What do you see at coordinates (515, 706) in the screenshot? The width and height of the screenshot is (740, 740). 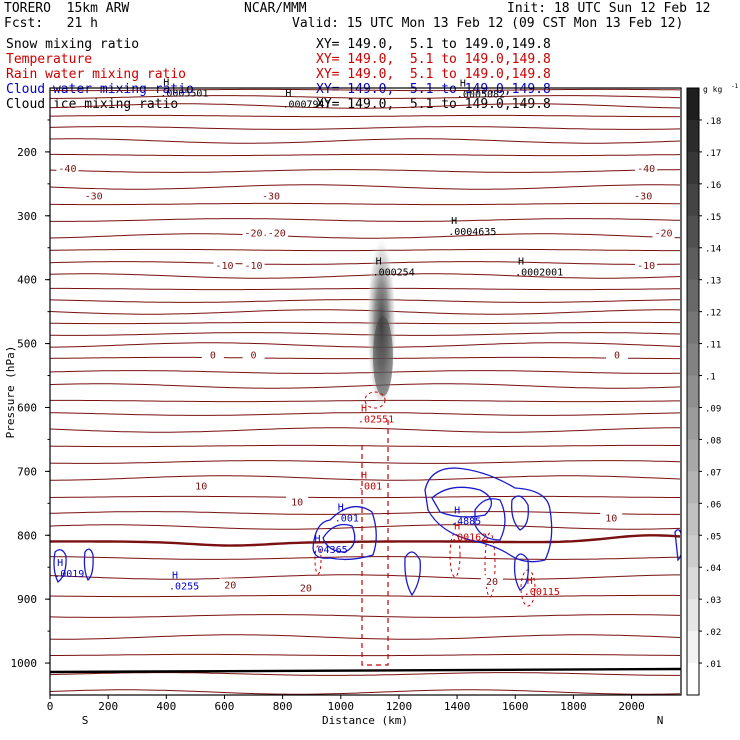 I see `x-tick-label: 1600` at bounding box center [515, 706].